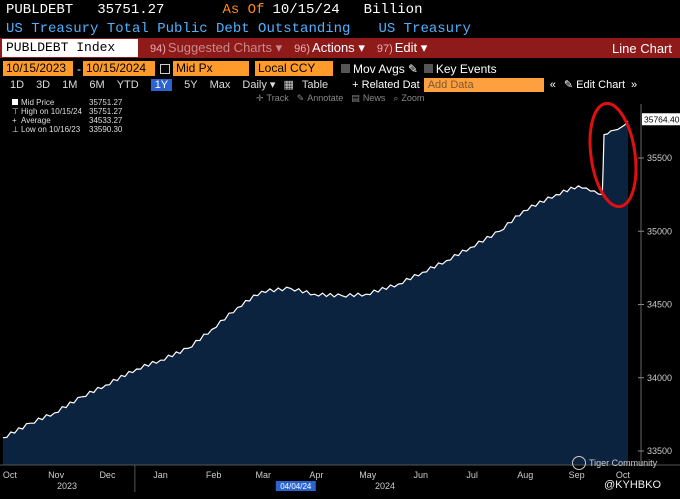  Describe the element at coordinates (300, 97) in the screenshot. I see `annotate-icon: ✎` at that location.